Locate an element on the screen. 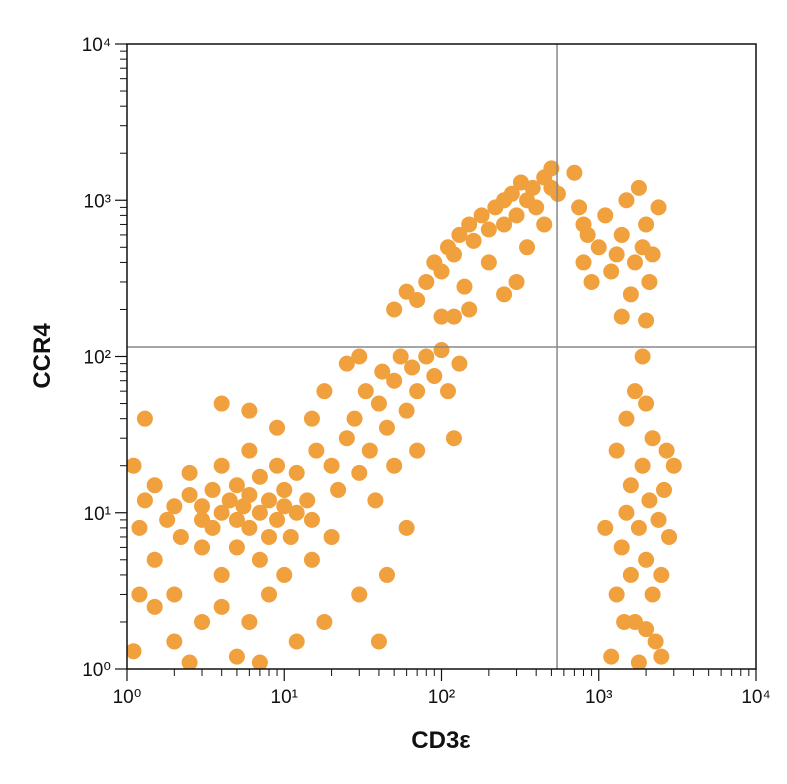 The width and height of the screenshot is (787, 784). x-tick-label: 10⁴ is located at coordinates (755, 697).